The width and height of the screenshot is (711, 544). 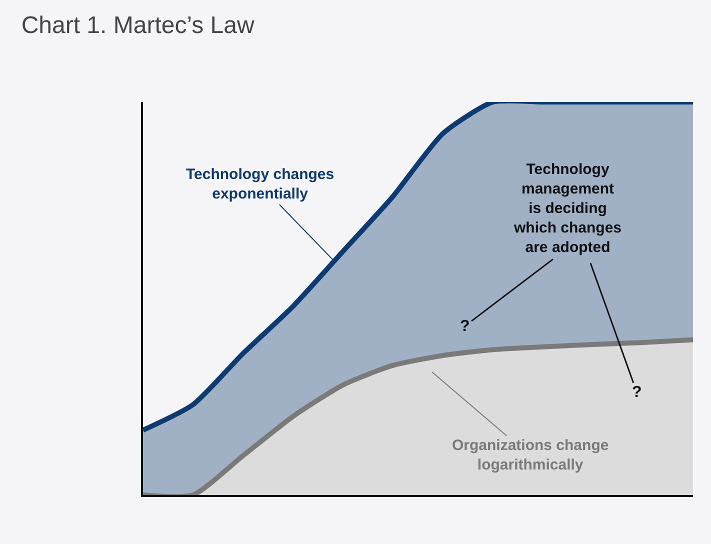 What do you see at coordinates (567, 208) in the screenshot?
I see `annotation: Technology management is deciding which changes are adopted` at bounding box center [567, 208].